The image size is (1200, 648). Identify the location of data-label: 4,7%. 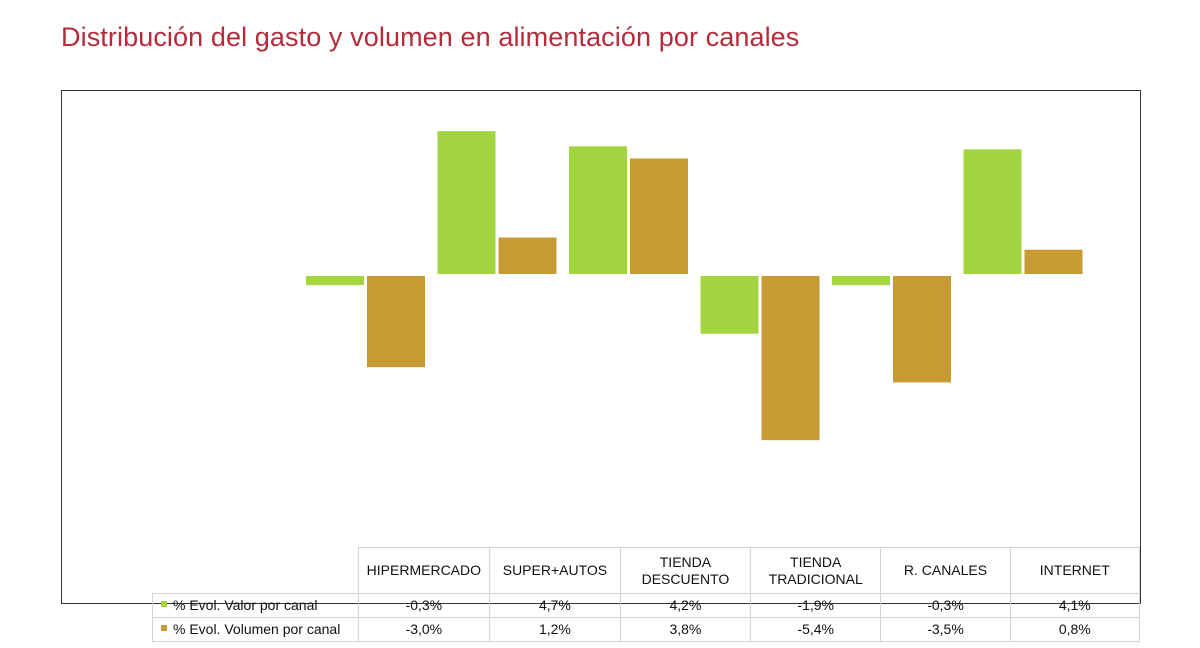
(555, 605).